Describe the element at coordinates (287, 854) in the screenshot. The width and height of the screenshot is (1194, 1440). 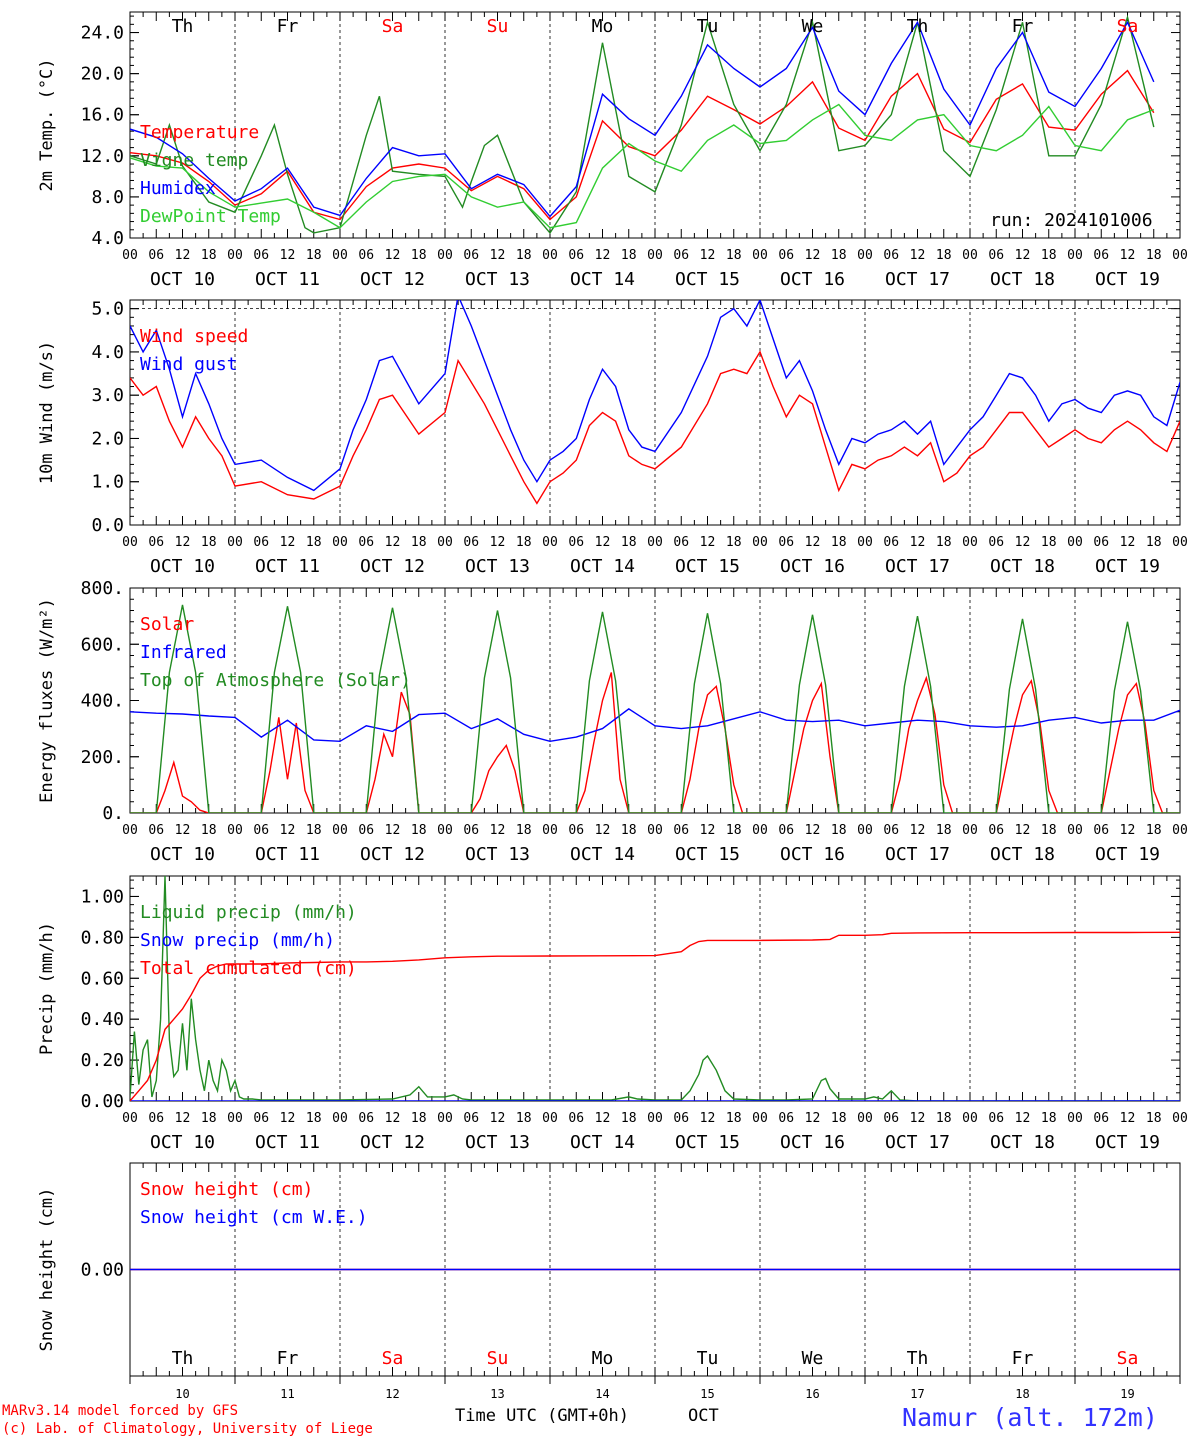
I see `date-label: OCT 11` at that location.